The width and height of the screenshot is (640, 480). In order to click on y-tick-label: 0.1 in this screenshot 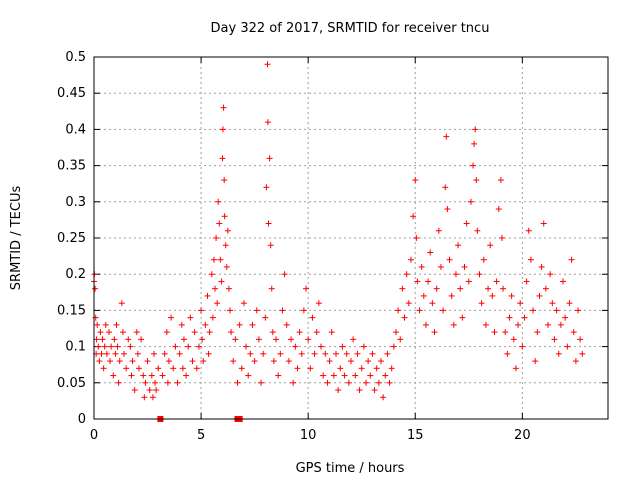, I will do `click(75, 347)`.